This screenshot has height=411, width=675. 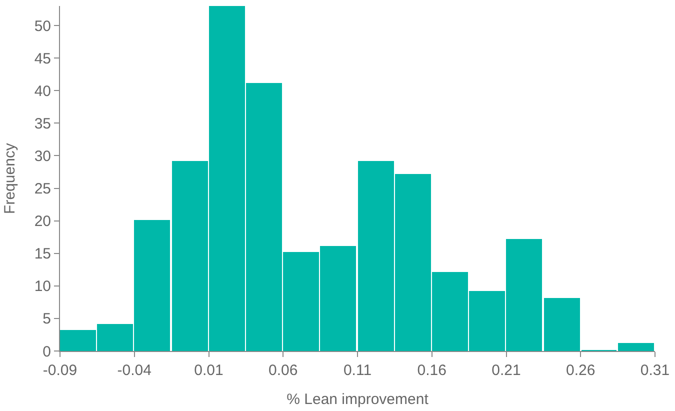 What do you see at coordinates (134, 370) in the screenshot?
I see `x-tick-label: -0.04` at bounding box center [134, 370].